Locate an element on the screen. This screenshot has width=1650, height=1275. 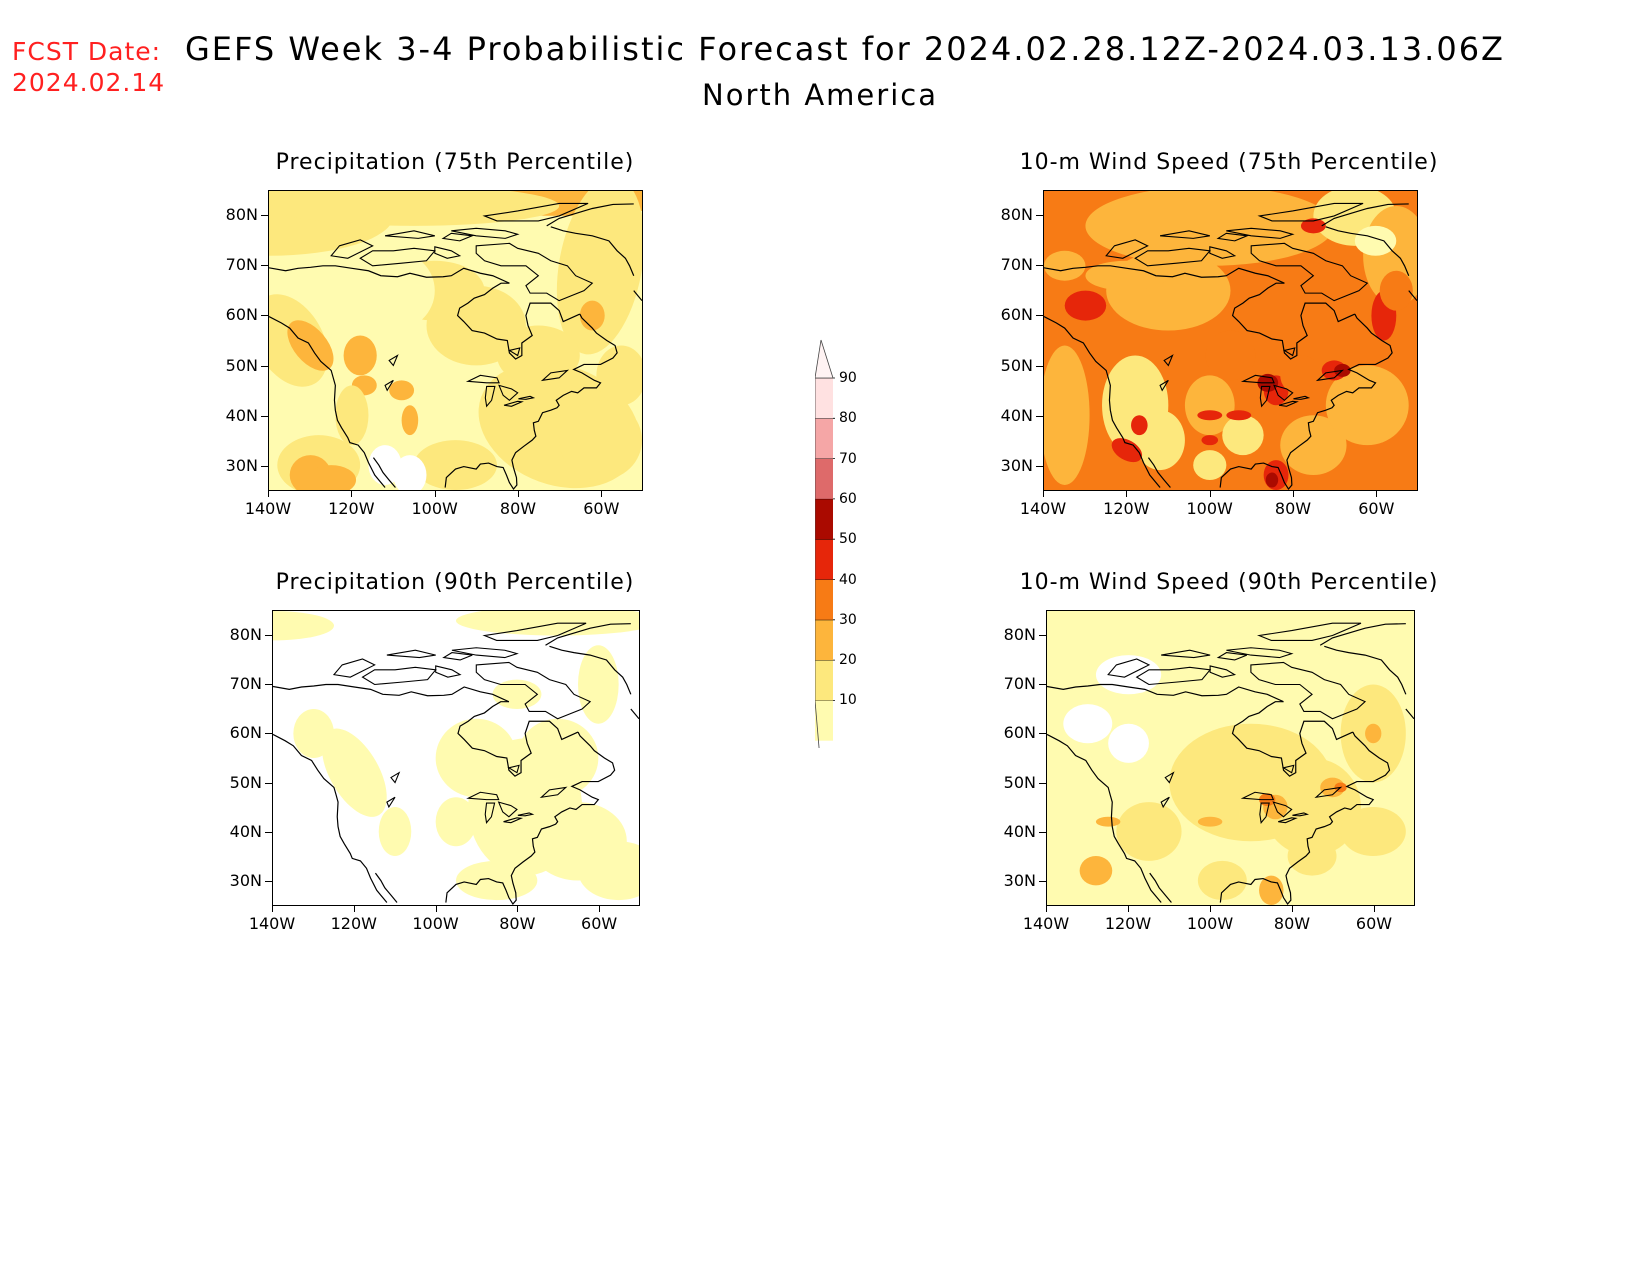
region-title: North America is located at coordinates (820, 95).